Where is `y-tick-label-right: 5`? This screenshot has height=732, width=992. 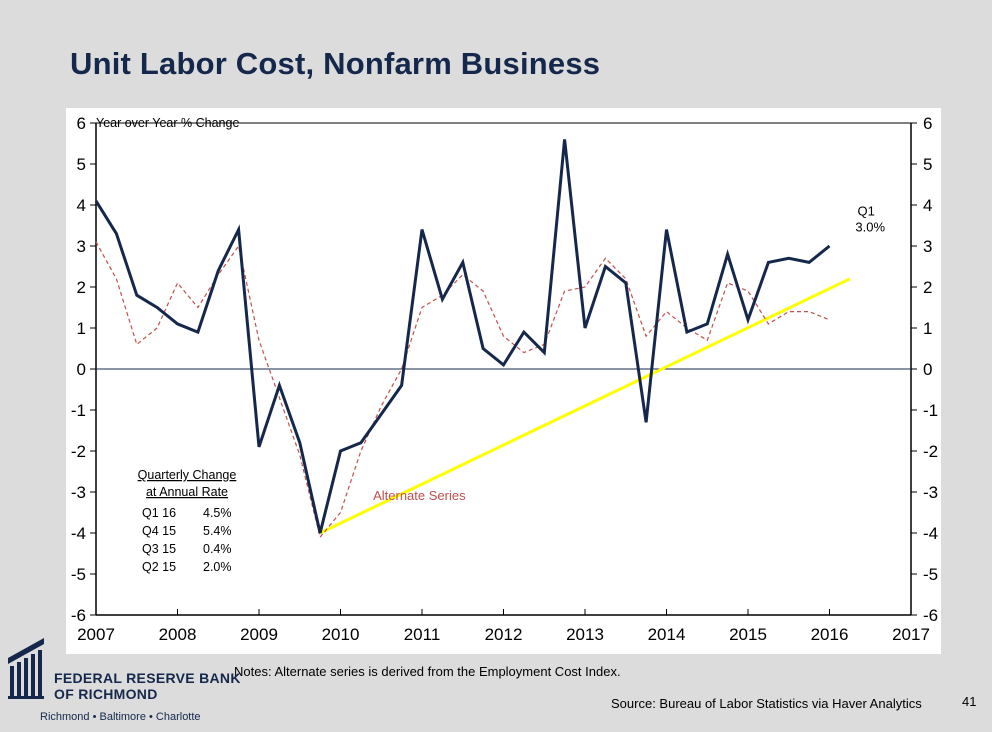 y-tick-label-right: 5 is located at coordinates (927, 164).